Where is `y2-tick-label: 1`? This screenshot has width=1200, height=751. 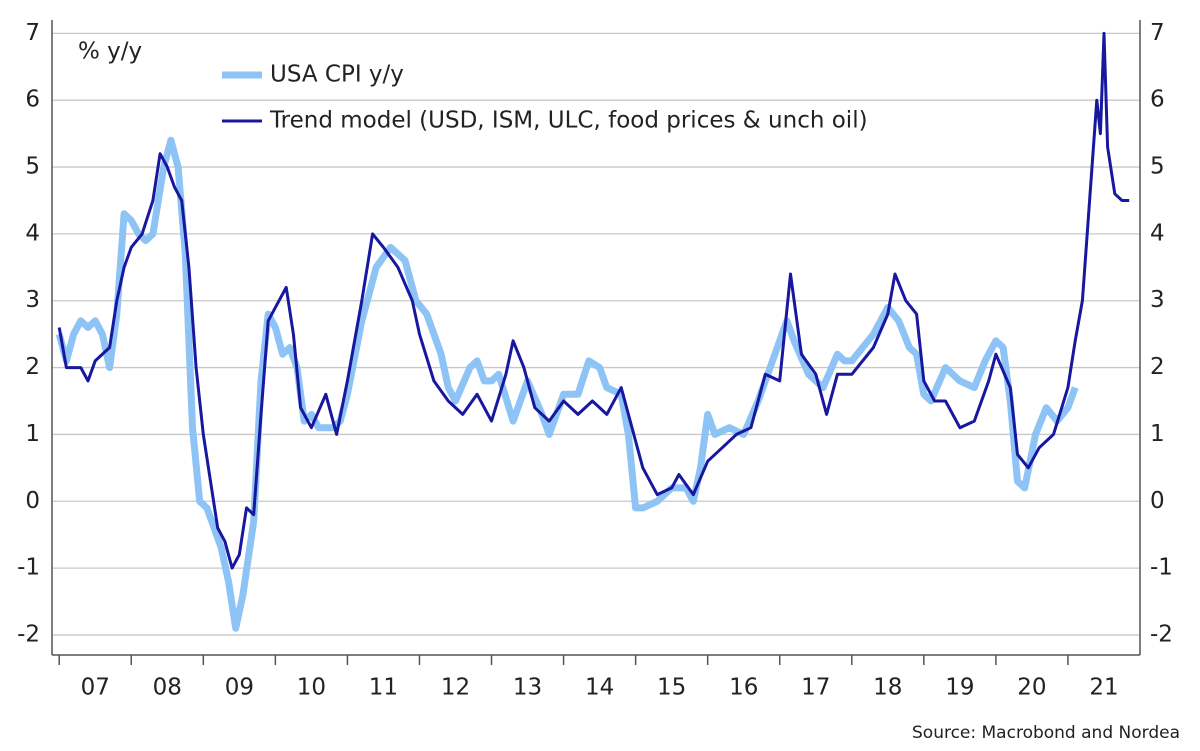 y2-tick-label: 1 is located at coordinates (1157, 434).